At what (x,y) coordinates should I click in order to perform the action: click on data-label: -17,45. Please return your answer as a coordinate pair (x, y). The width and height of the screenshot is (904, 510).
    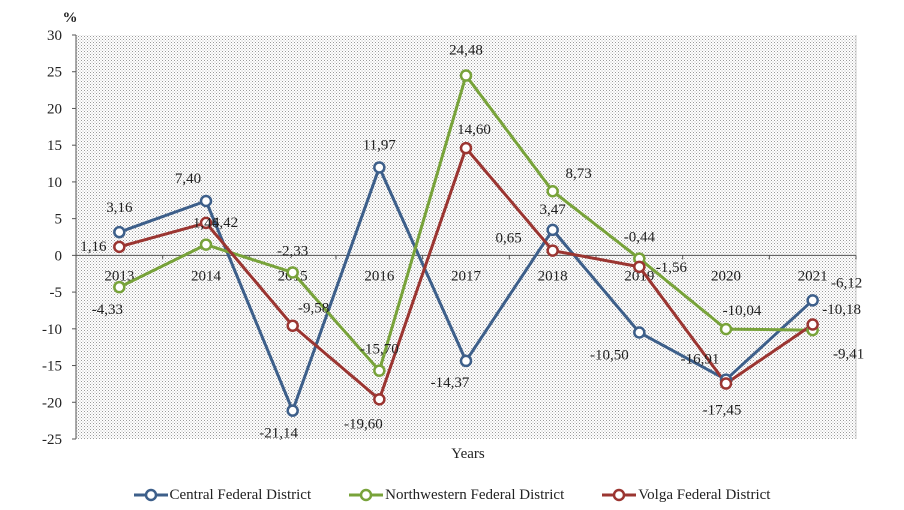
    Looking at the image, I should click on (722, 411).